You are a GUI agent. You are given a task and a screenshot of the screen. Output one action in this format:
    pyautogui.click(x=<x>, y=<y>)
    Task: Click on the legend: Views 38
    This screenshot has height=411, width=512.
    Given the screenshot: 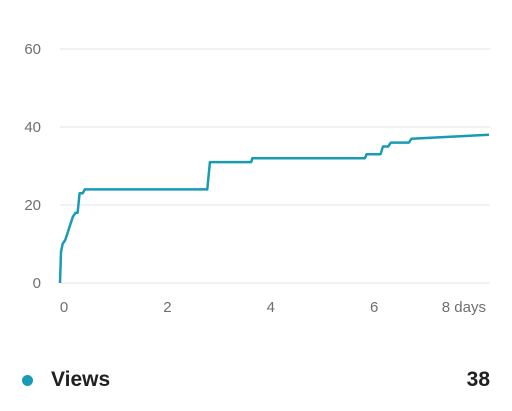 What is the action you would take?
    pyautogui.click(x=256, y=380)
    